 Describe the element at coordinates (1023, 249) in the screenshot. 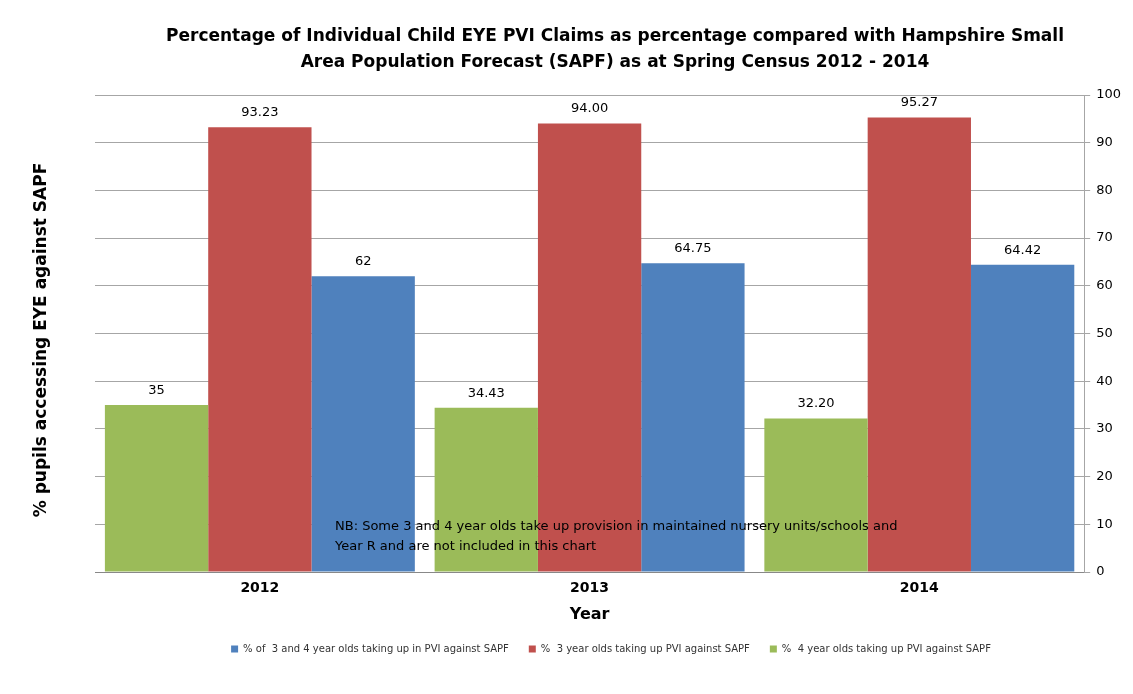

I see `data-label: 64.42` at that location.